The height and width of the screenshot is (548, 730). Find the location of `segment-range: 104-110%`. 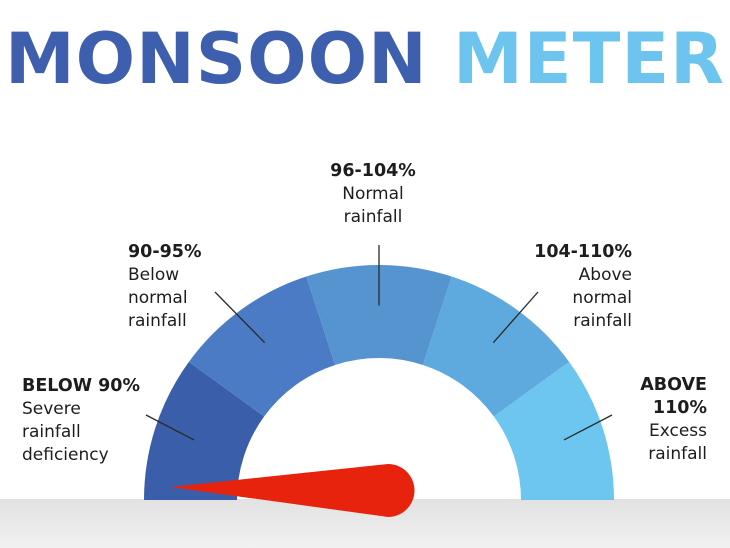

segment-range: 104-110% is located at coordinates (583, 252).